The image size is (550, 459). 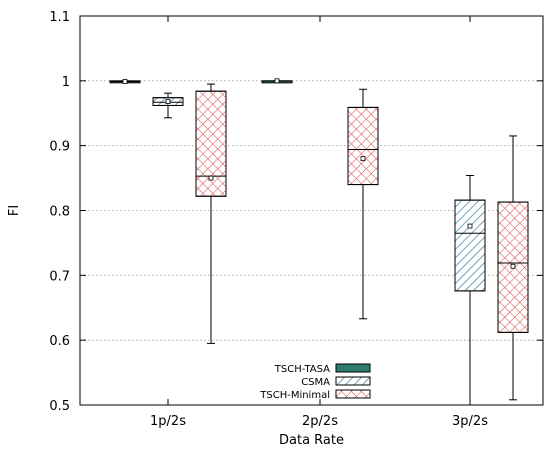 I want to click on y-tick-label: 0.5, so click(x=59, y=406).